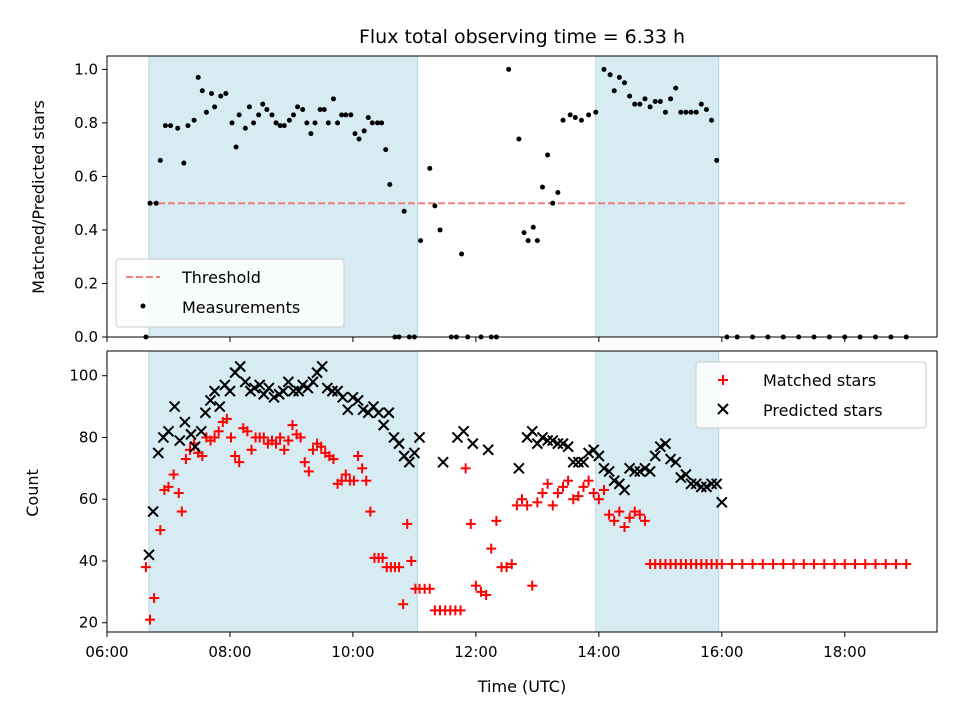 The image size is (960, 720). Describe the element at coordinates (819, 380) in the screenshot. I see `legend-matched-label: Matched stars` at that location.